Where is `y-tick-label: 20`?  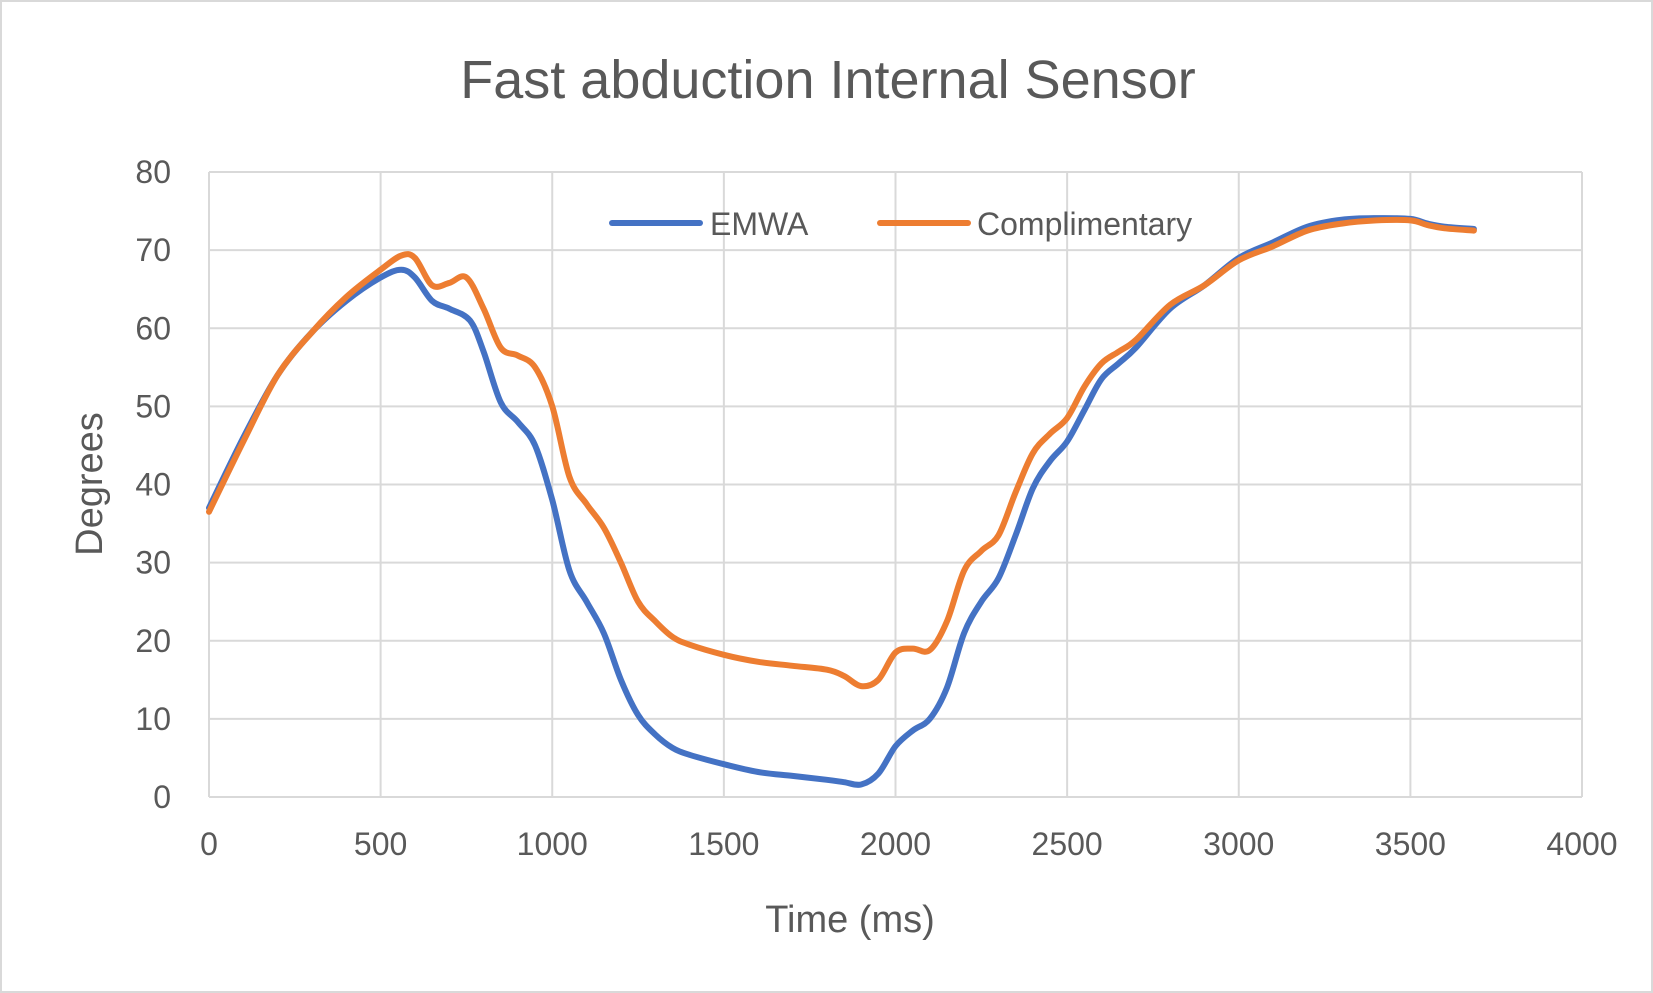 y-tick-label: 20 is located at coordinates (153, 641).